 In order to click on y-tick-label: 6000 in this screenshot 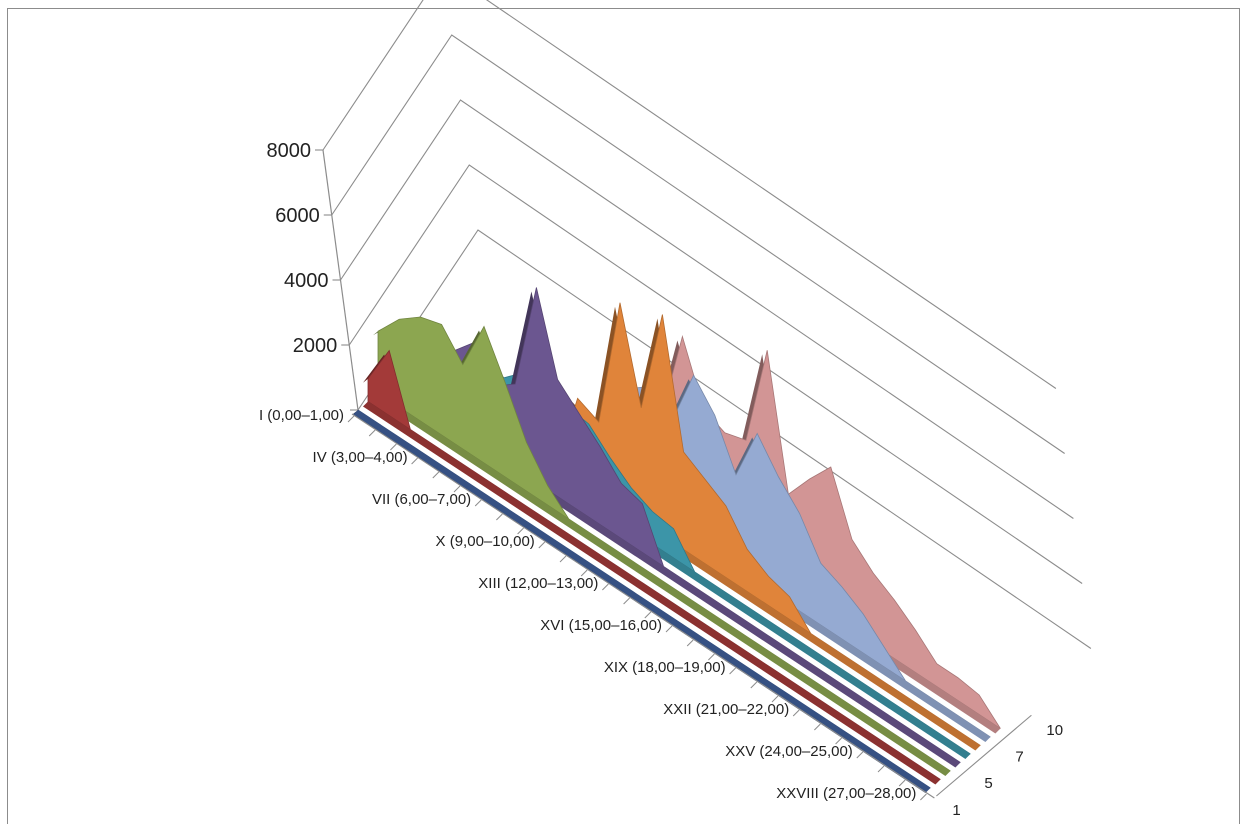, I will do `click(297, 216)`.